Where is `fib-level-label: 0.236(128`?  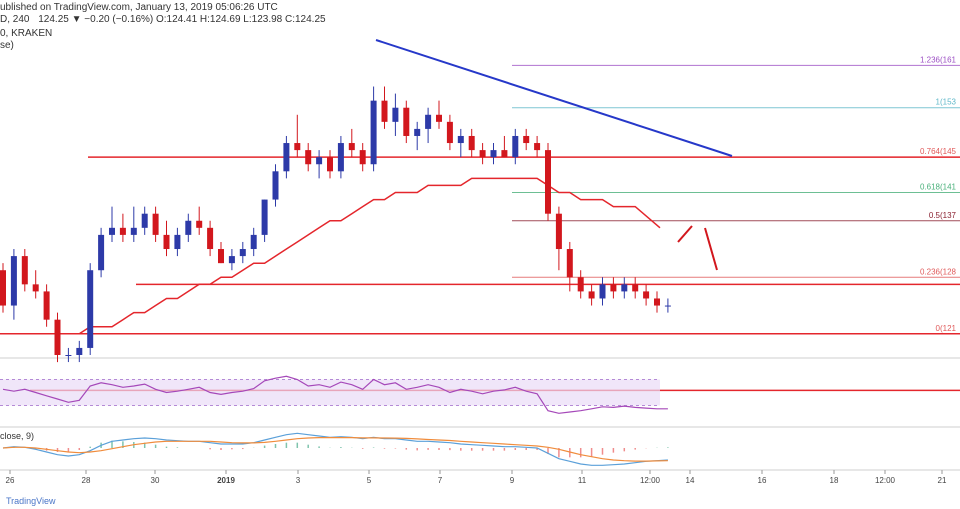
fib-level-label: 0.236(128 is located at coordinates (938, 271).